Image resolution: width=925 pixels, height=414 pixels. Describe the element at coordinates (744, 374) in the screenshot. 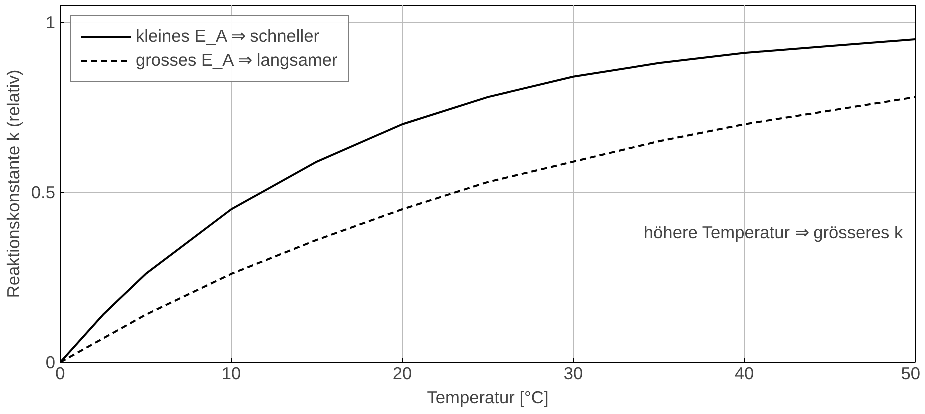

I see `x-tick-label: 40` at that location.